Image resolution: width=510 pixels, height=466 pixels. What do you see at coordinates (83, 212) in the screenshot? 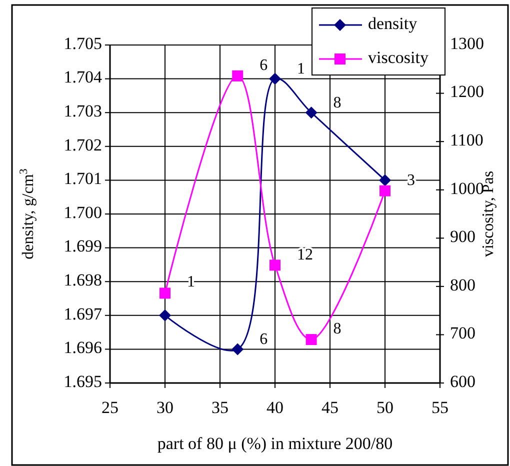
I see `y-tick-label: 1.700` at bounding box center [83, 212].